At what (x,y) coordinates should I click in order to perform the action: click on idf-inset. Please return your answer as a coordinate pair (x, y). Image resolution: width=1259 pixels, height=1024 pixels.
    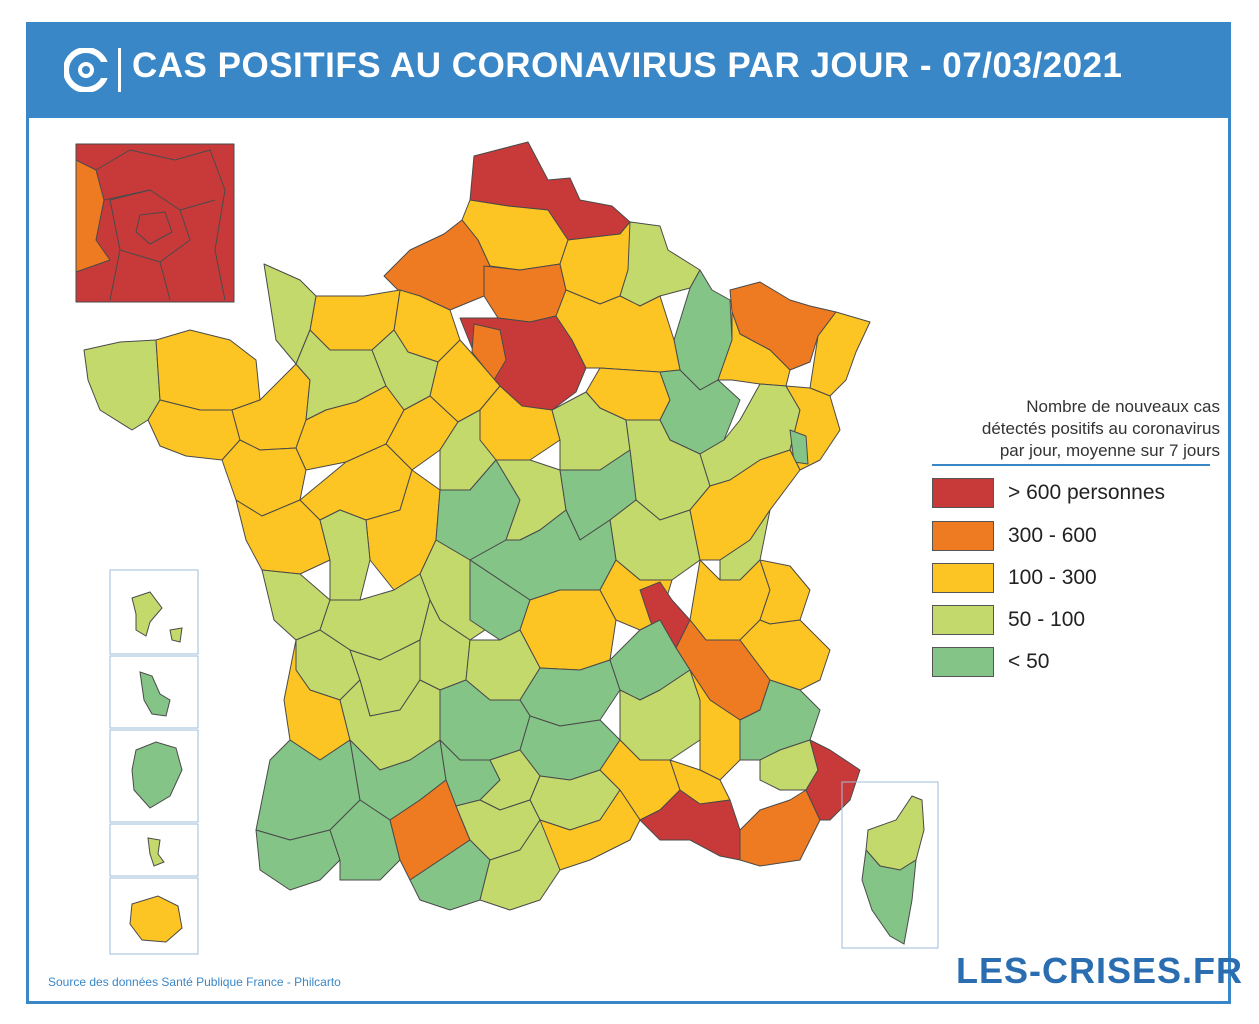
    Looking at the image, I should click on (155, 223).